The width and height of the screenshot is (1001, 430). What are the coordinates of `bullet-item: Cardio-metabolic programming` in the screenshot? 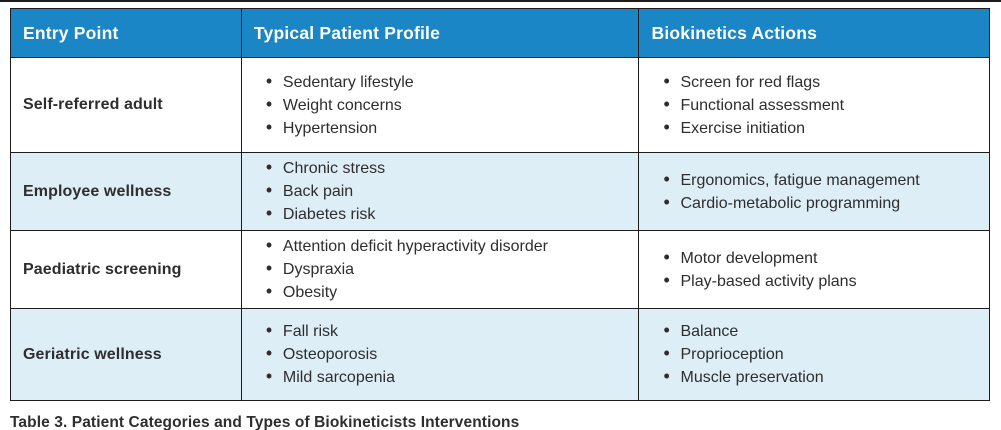 It's located at (823, 203).